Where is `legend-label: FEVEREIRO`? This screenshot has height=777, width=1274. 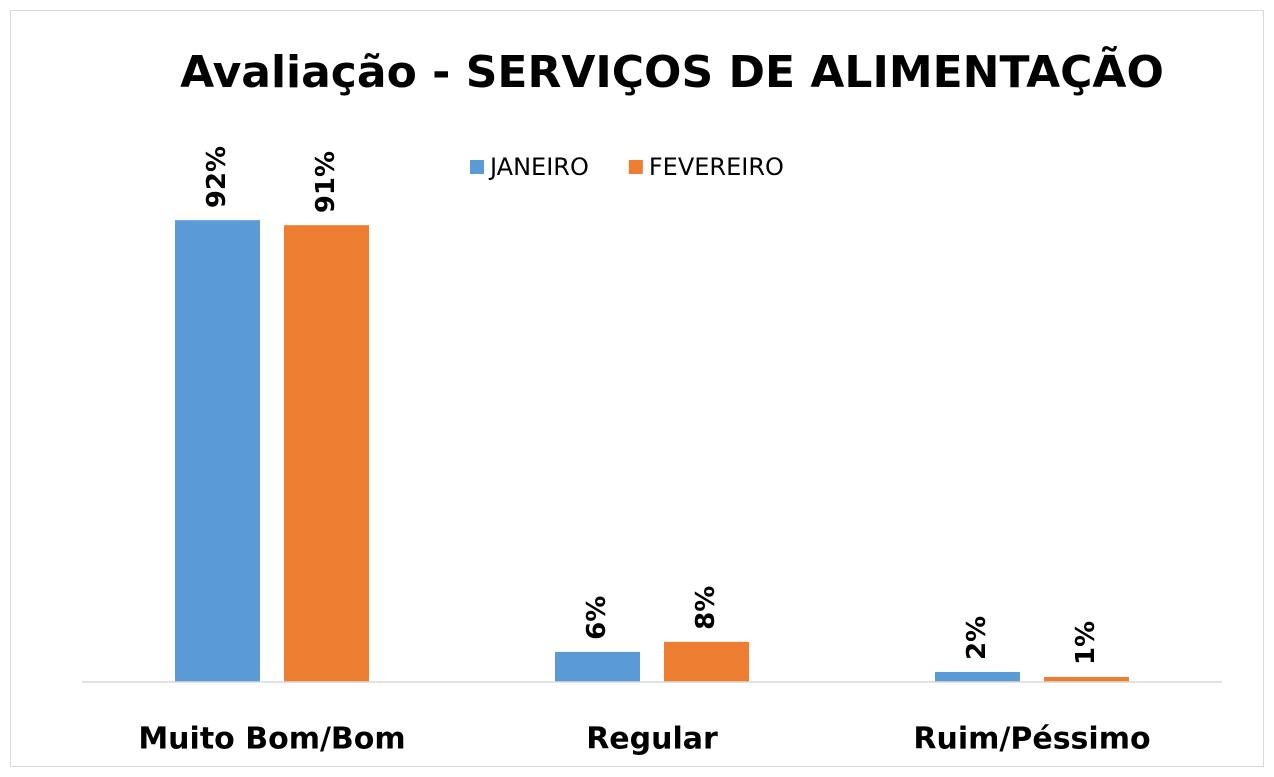
legend-label: FEVEREIRO is located at coordinates (716, 167).